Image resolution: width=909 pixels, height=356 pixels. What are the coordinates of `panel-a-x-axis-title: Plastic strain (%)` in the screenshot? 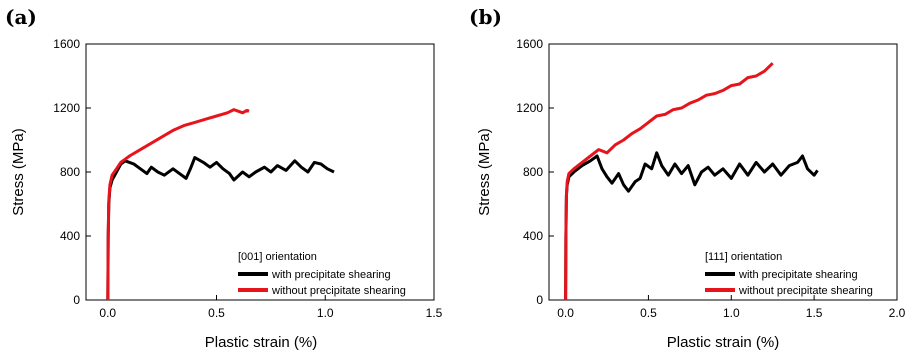 It's located at (261, 342).